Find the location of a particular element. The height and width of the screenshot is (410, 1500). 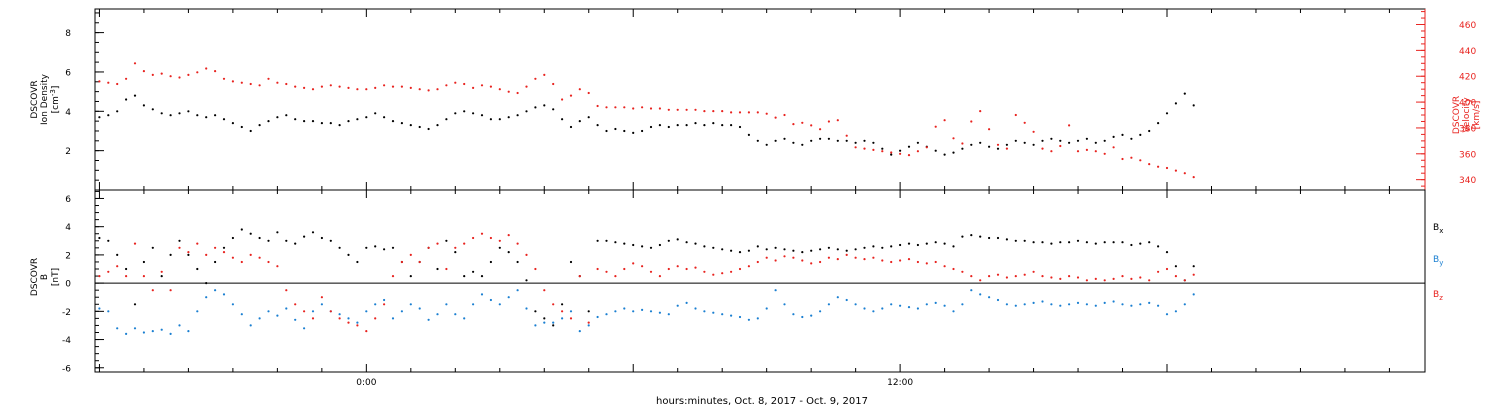

density-series is located at coordinates (646, 124).